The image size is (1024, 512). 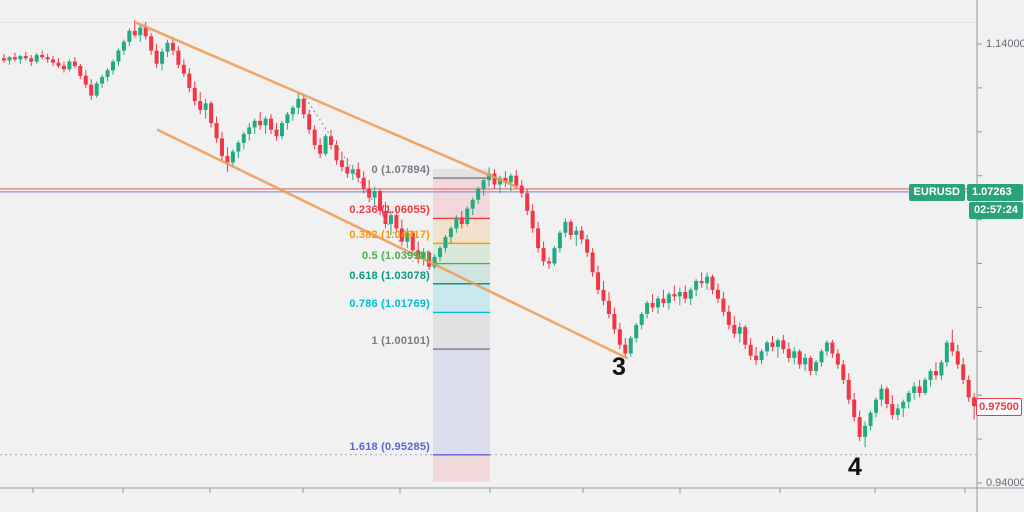 What do you see at coordinates (327, 105) in the screenshot?
I see `channel-upper-line` at bounding box center [327, 105].